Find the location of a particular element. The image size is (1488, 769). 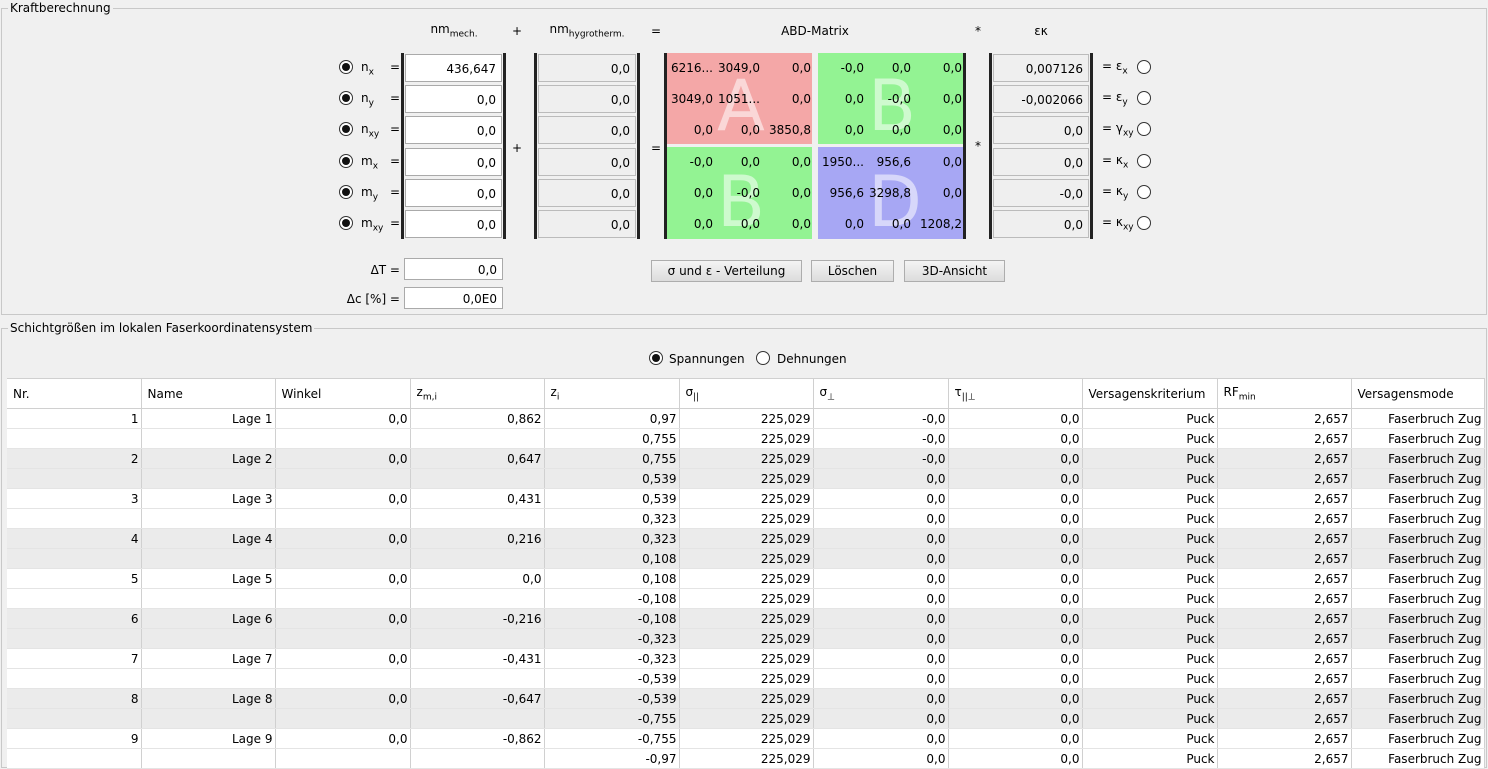

abd-quadrant-b-upper: B is located at coordinates (890, 98).